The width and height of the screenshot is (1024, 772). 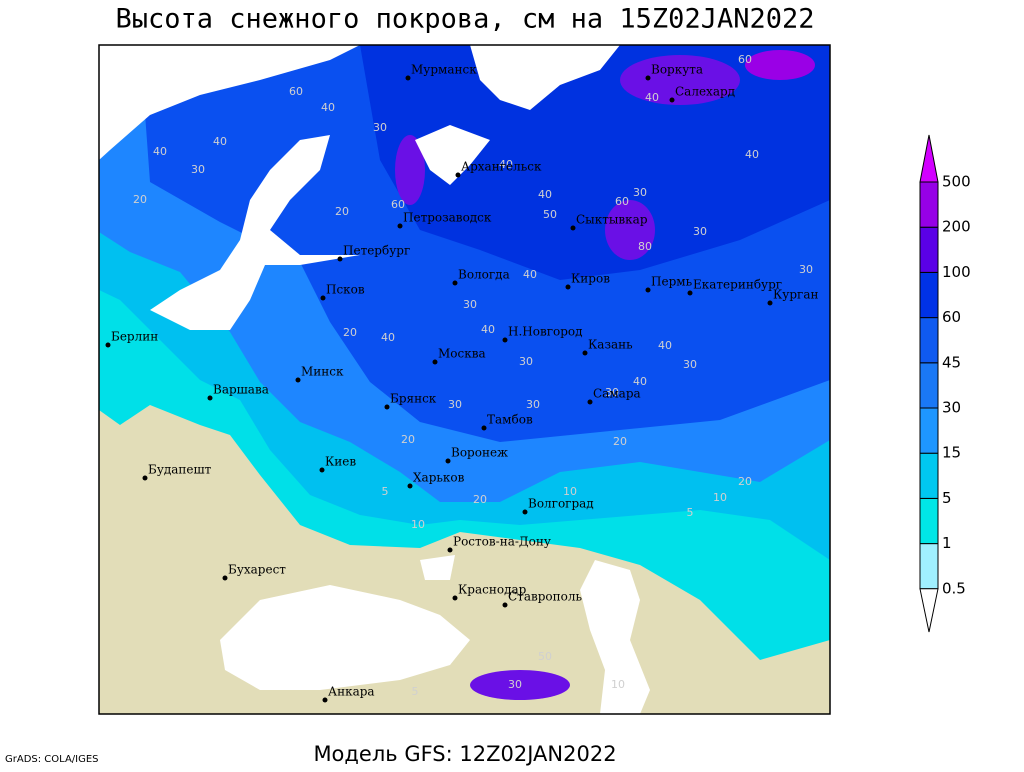 I want to click on city-label: Самара, so click(x=617, y=394).